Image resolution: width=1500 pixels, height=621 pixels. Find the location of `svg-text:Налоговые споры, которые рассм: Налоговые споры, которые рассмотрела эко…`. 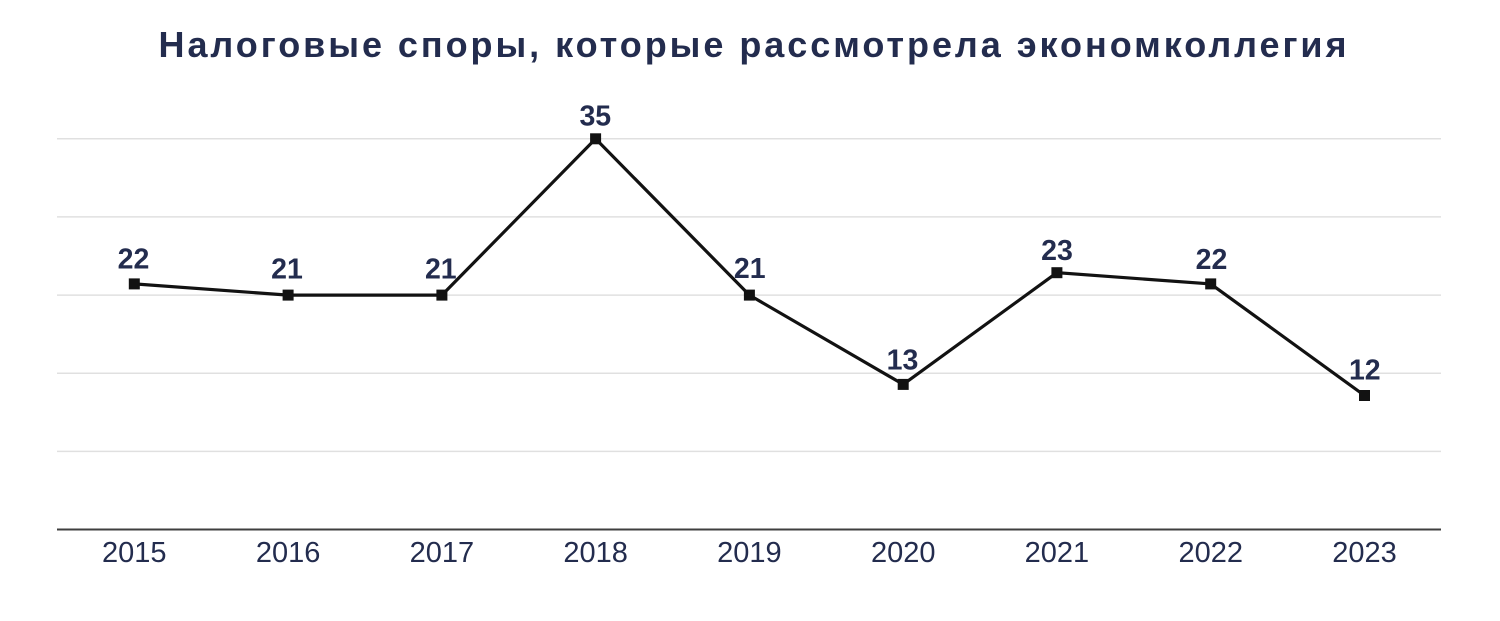

svg-text:Налоговые споры, которые рассм: Налоговые споры, которые рассмотрела эко… is located at coordinates (753, 44).